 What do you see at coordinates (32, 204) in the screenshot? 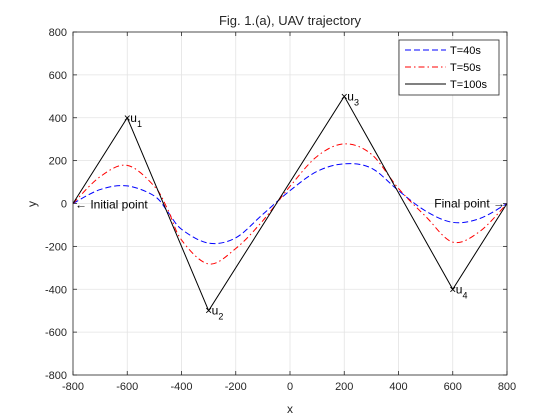
I see `y-axis-label: y` at bounding box center [32, 204].